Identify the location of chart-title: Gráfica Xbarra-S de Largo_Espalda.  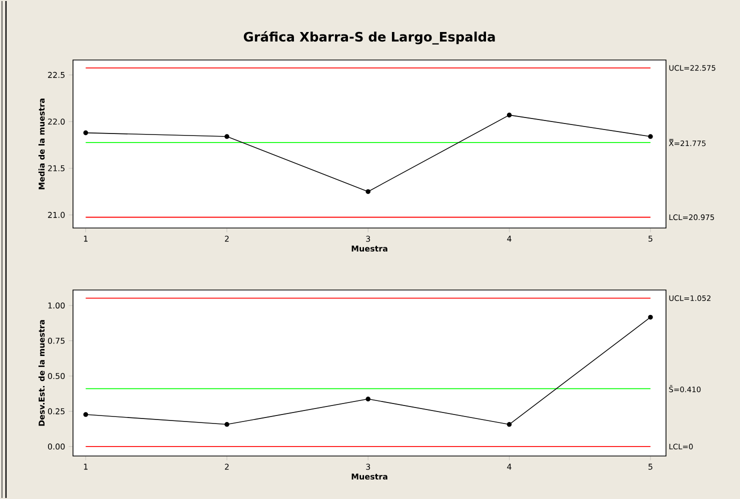
(369, 38).